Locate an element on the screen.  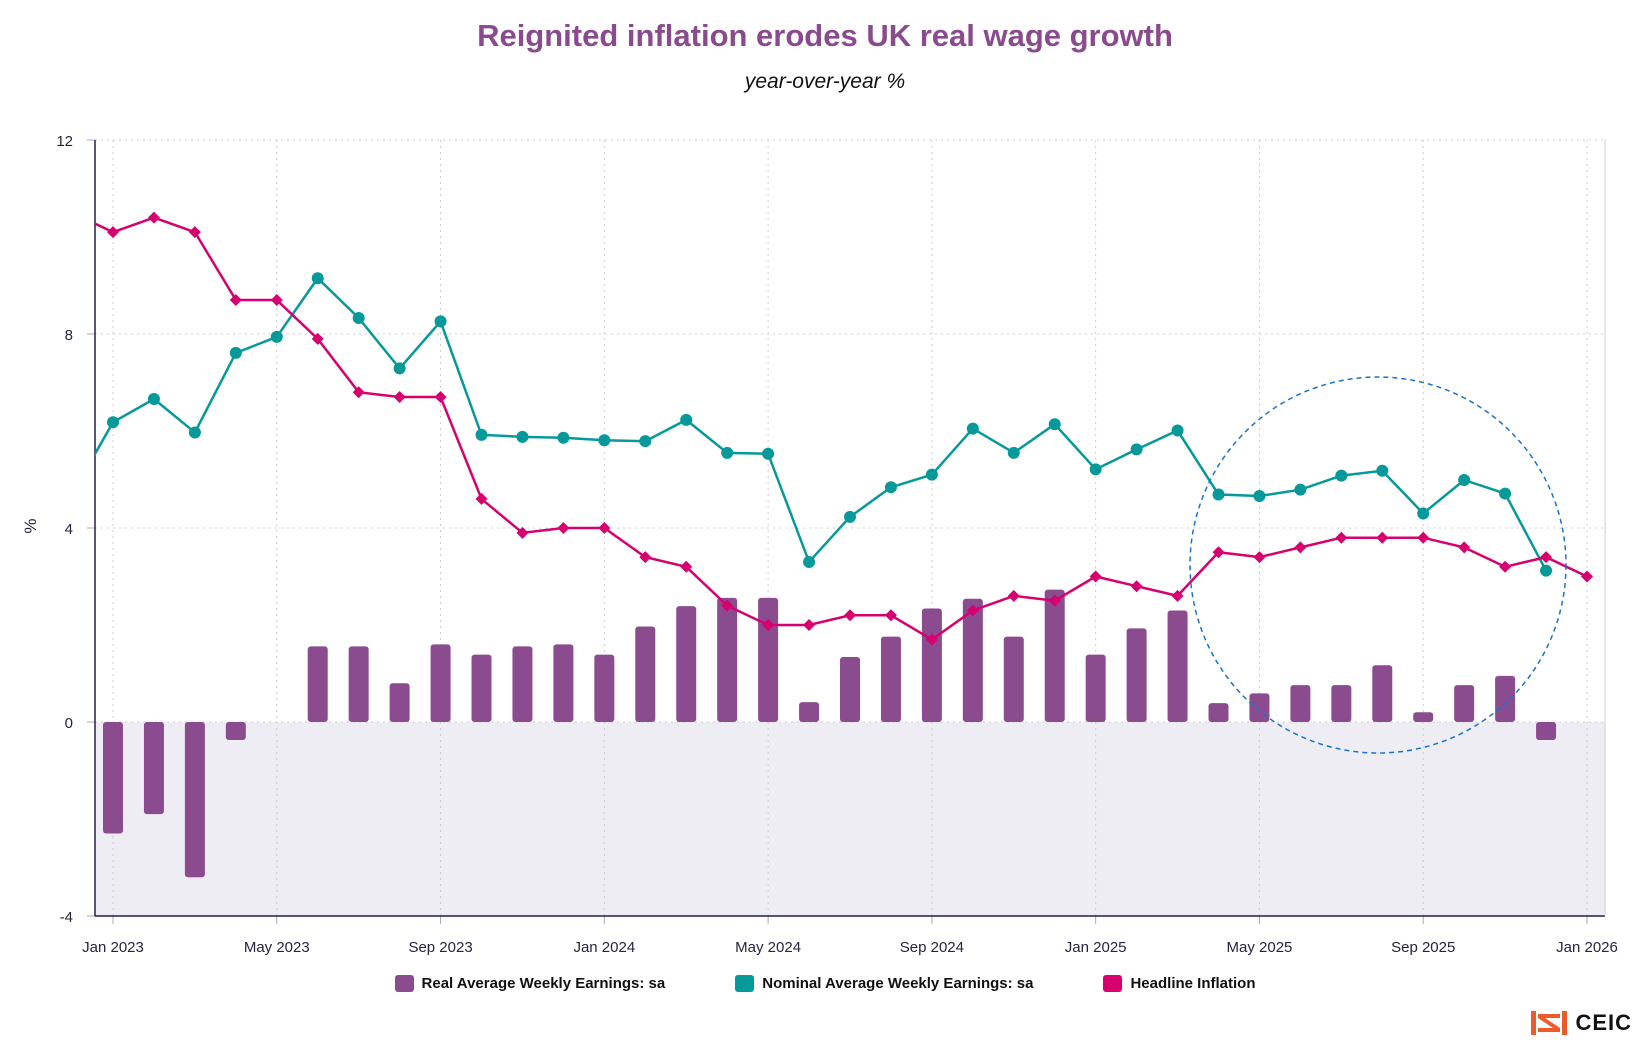
x-tick-label: Jan 2023 is located at coordinates (113, 947).